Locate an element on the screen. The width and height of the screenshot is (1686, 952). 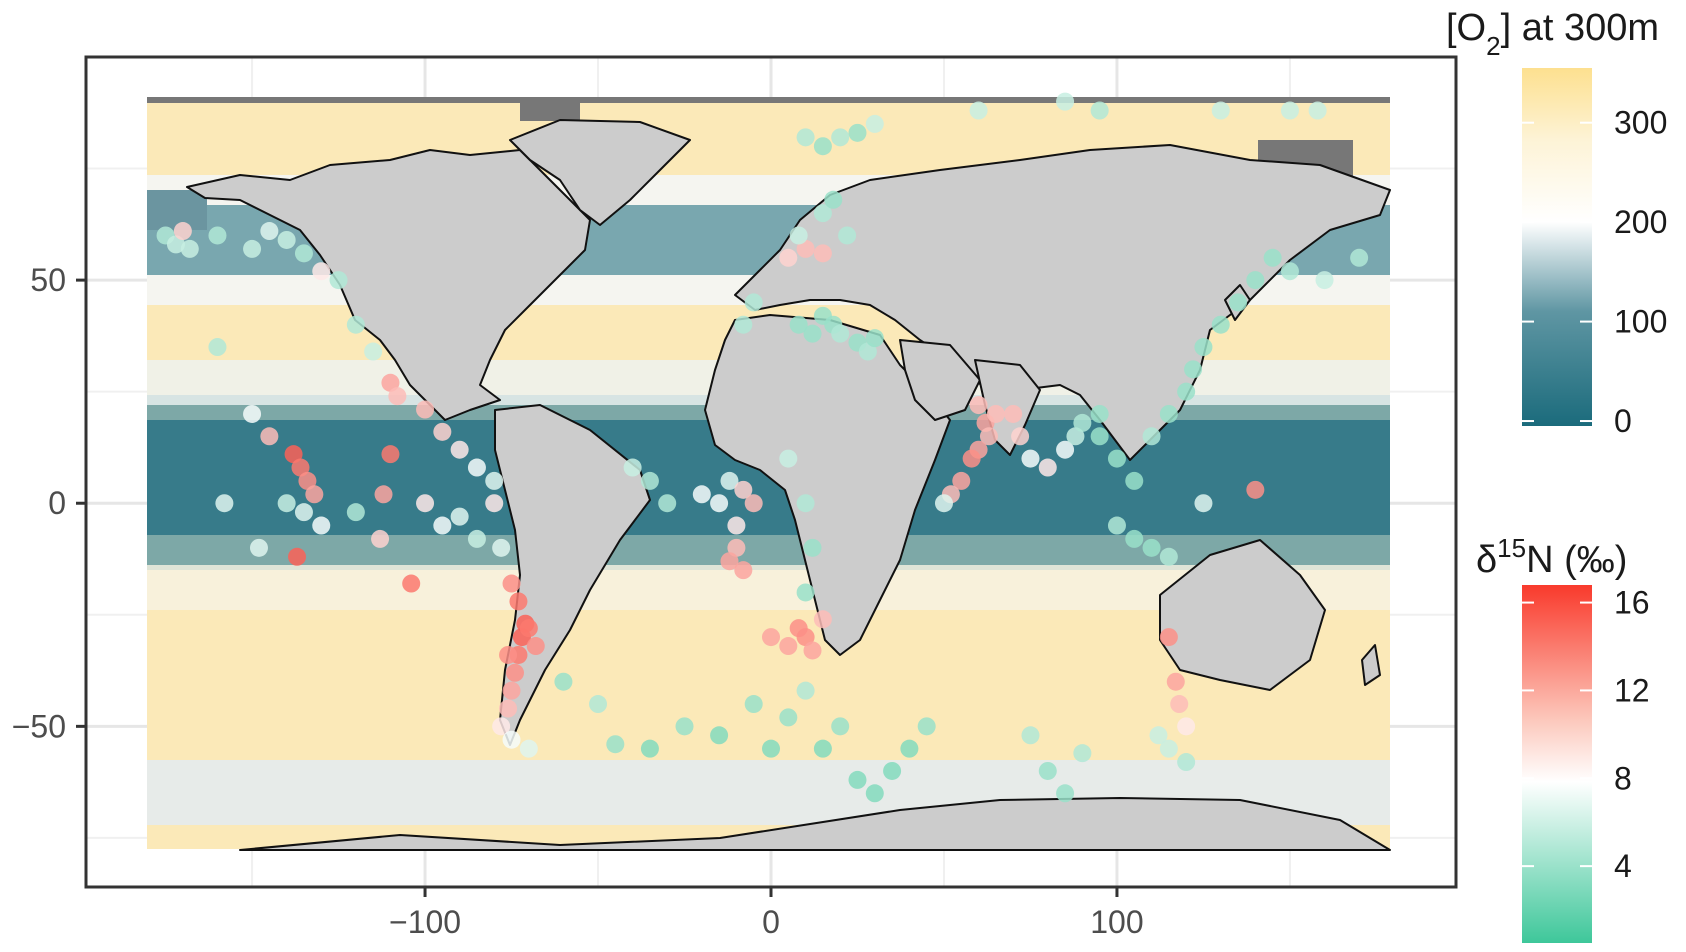
o2-colorbar is located at coordinates (1557, 247).